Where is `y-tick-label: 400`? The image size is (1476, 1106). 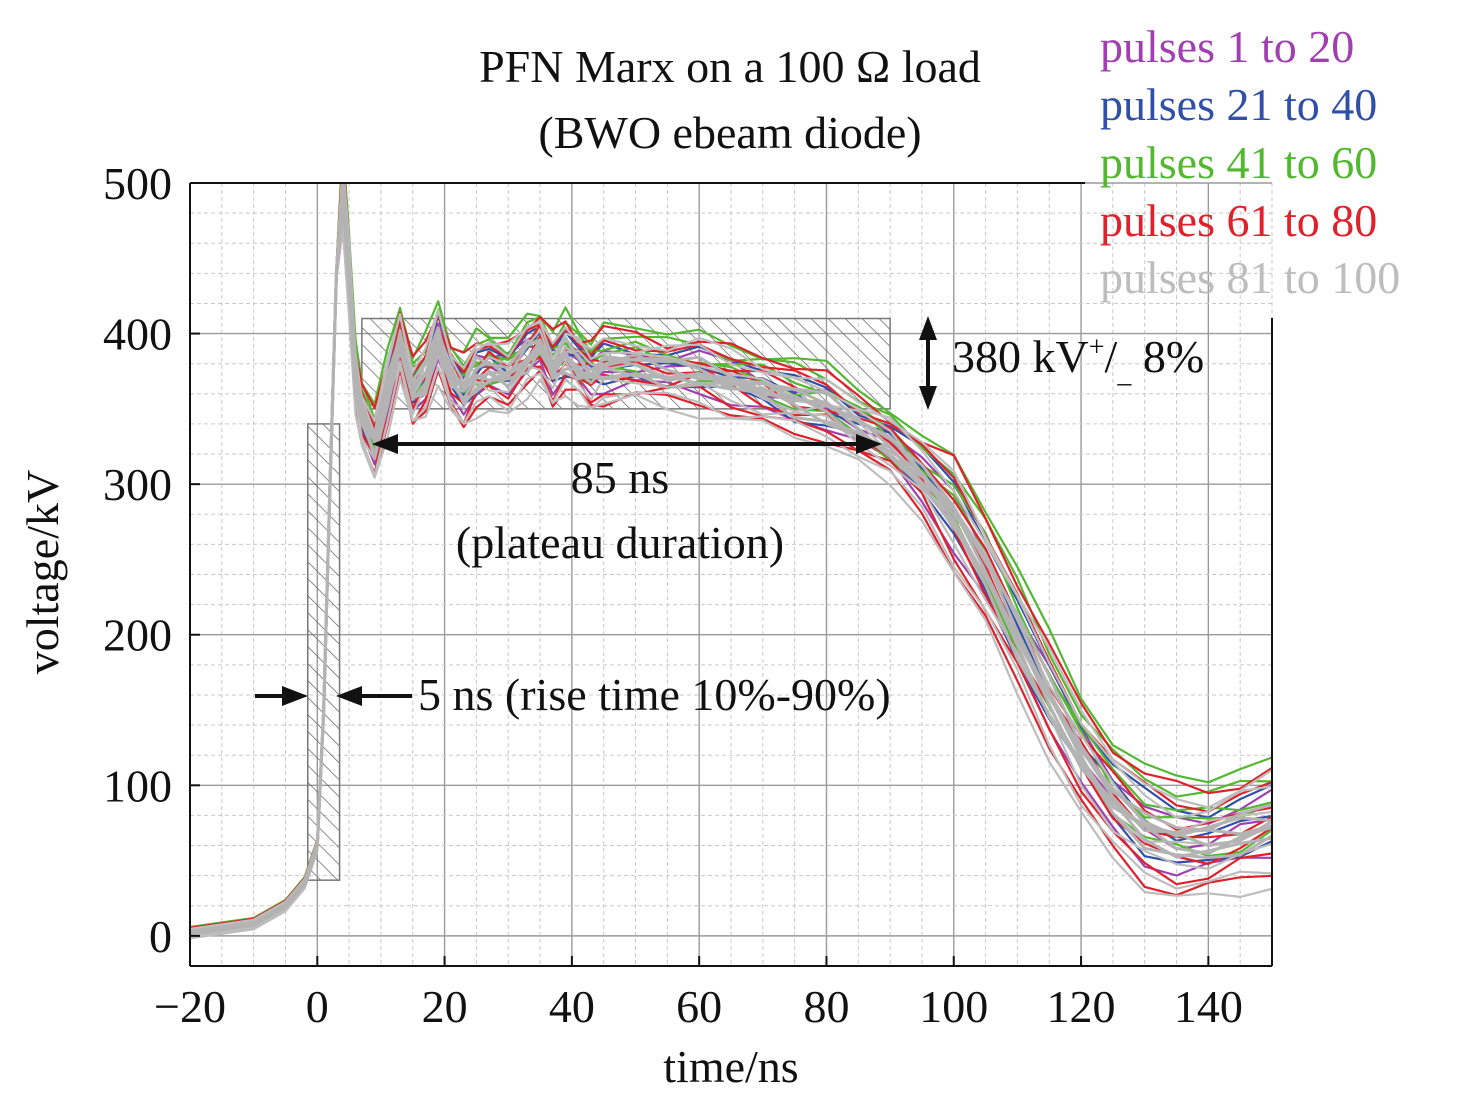
y-tick-label: 400 is located at coordinates (137, 334).